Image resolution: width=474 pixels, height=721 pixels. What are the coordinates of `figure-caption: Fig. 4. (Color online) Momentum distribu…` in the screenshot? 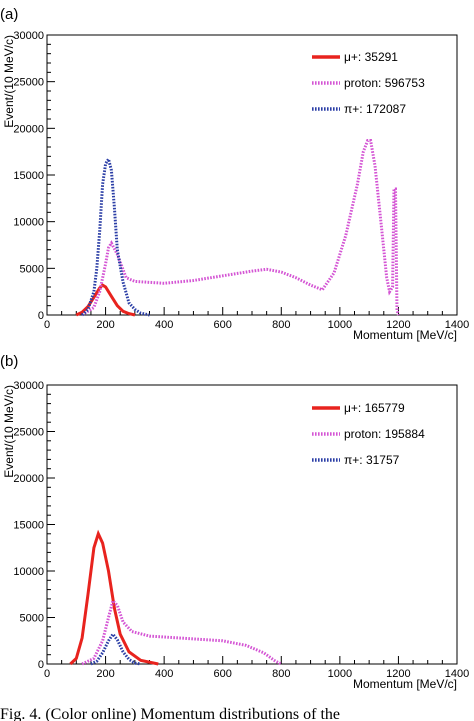 It's located at (170, 713).